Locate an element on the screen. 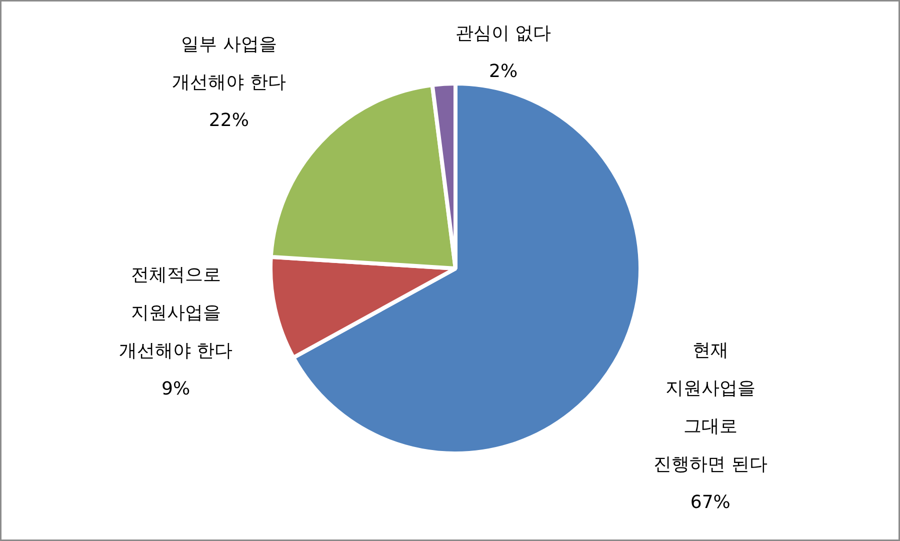  slice-label: 관심이 없다 is located at coordinates (503, 33).